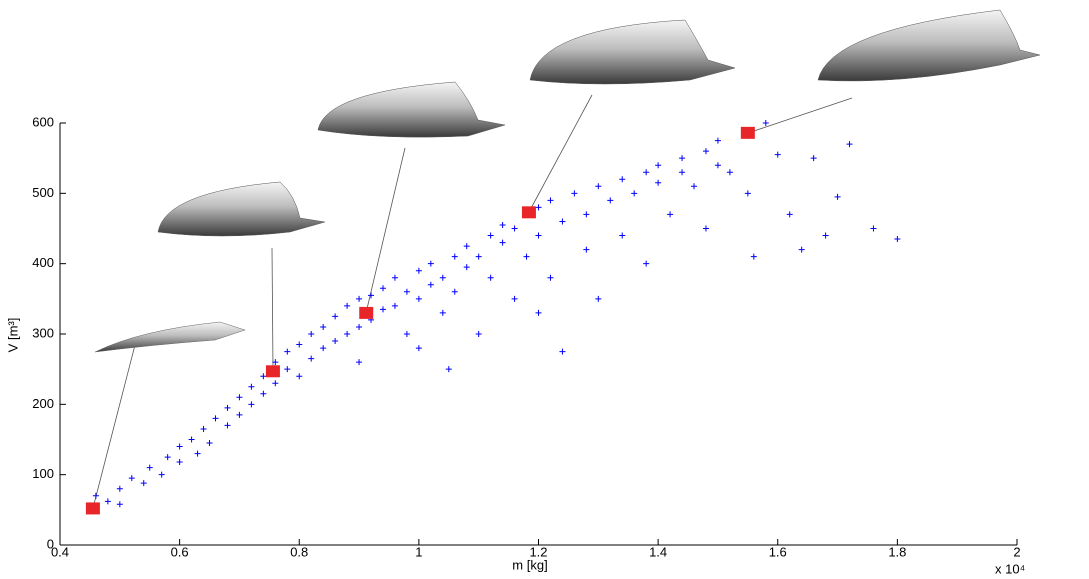 Image resolution: width=1089 pixels, height=579 pixels. Describe the element at coordinates (43, 473) in the screenshot. I see `y-tick-label: 100` at that location.